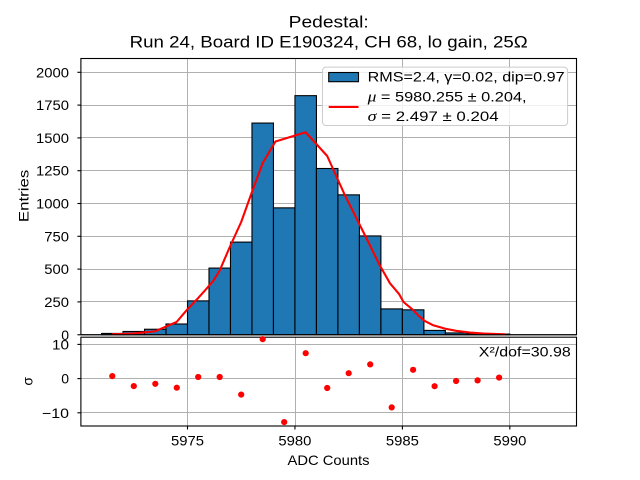 Image resolution: width=640 pixels, height=480 pixels. I want to click on svg-text: 5980, so click(294, 441).